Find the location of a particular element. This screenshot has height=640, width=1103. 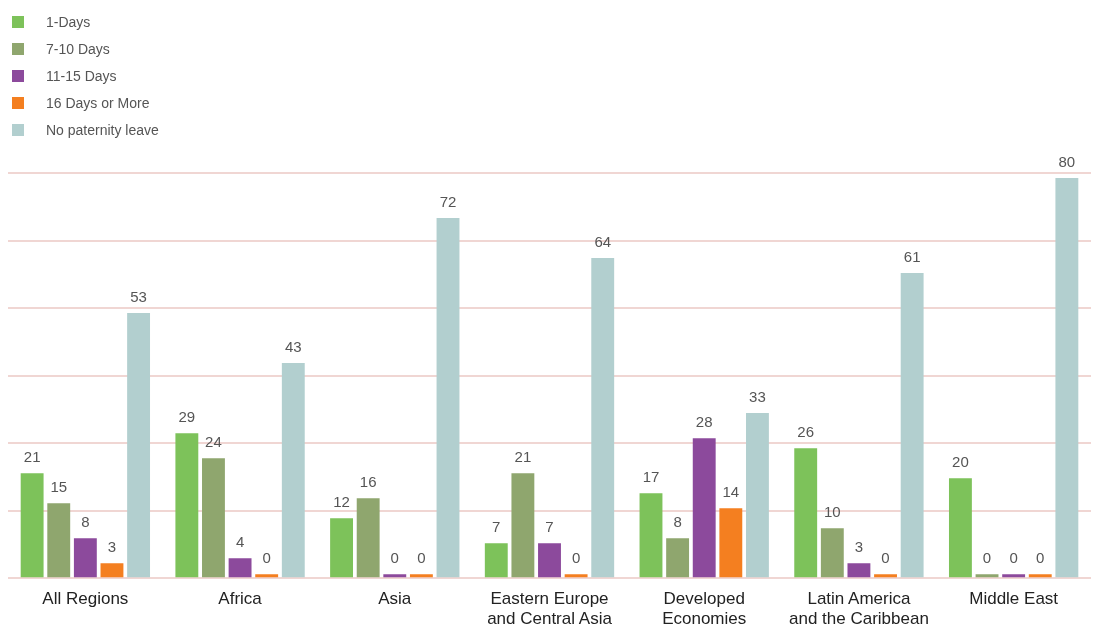

data-label: 64 is located at coordinates (603, 241).